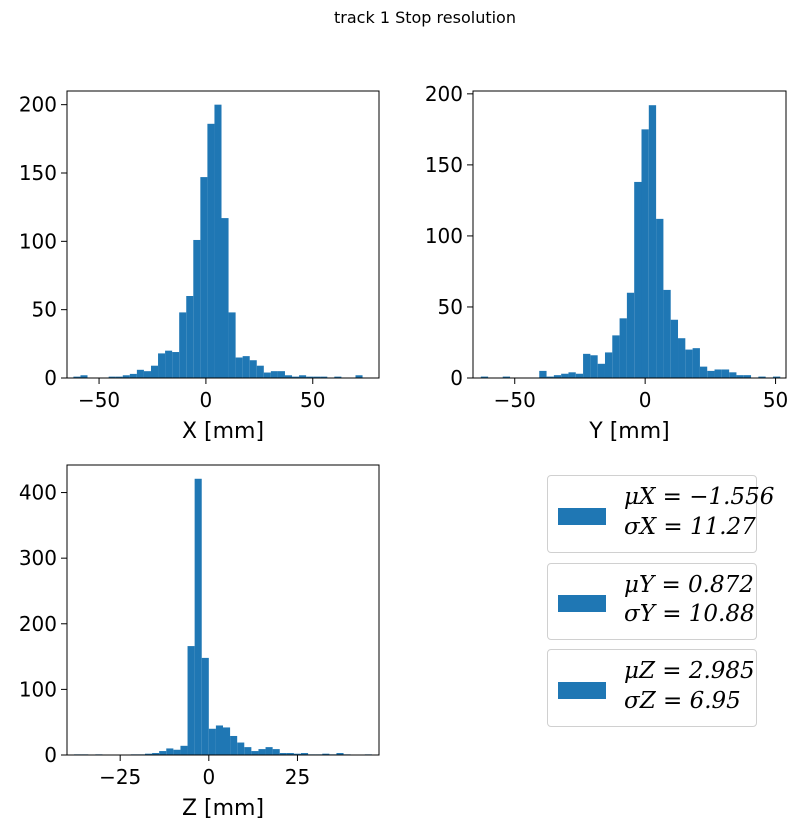 The width and height of the screenshot is (799, 827). Describe the element at coordinates (444, 94) in the screenshot. I see `y-ytick-label: 200` at that location.